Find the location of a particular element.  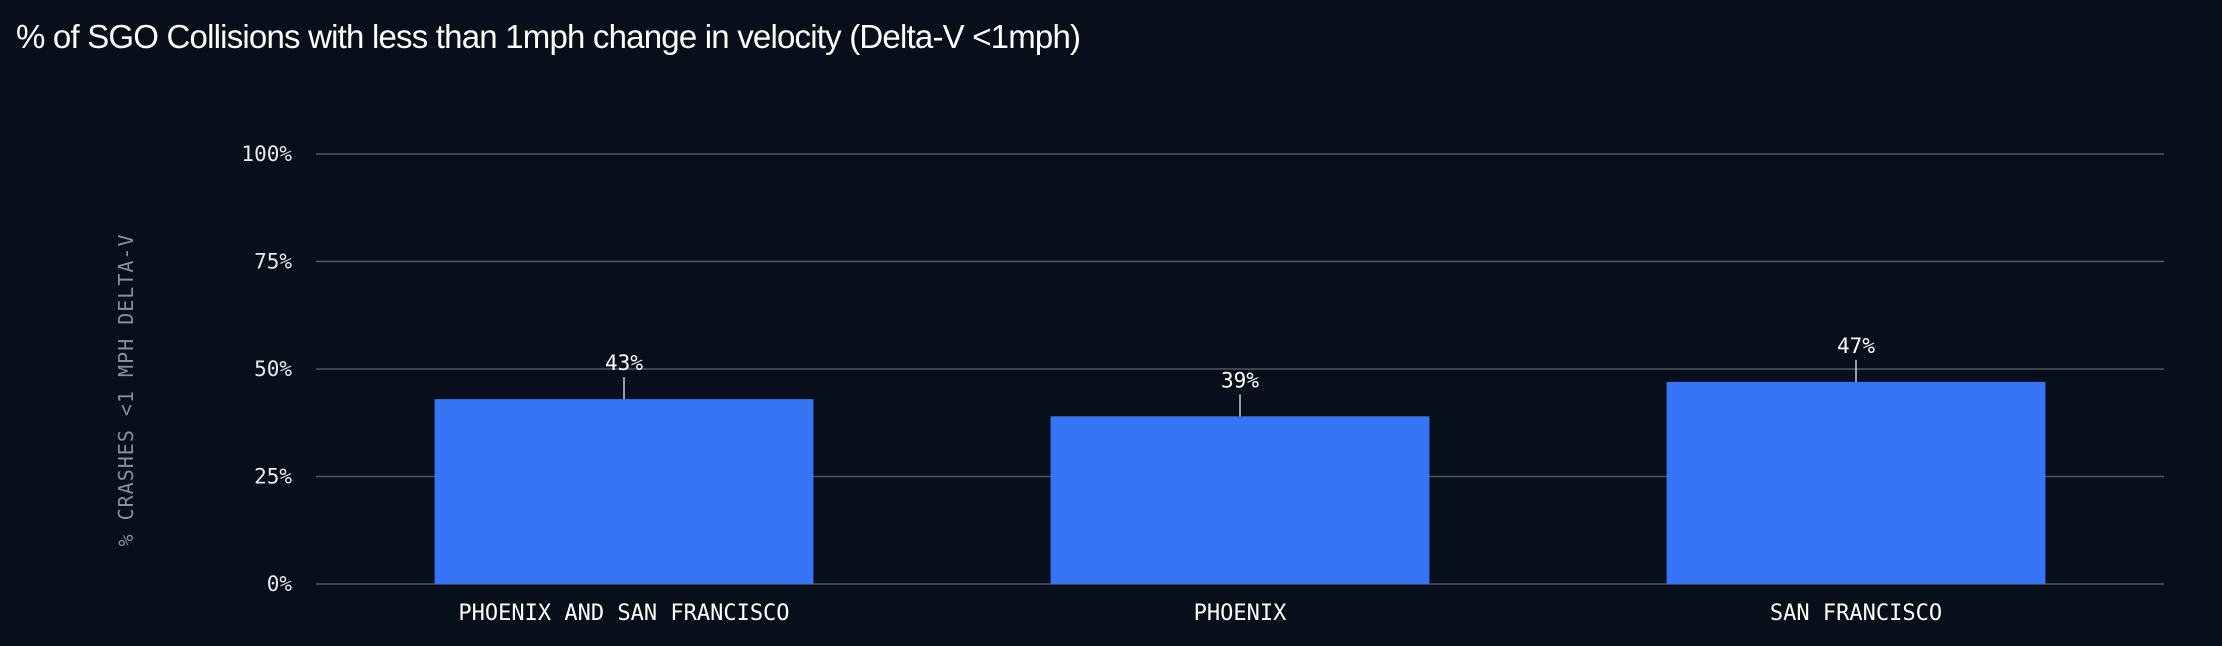

y-axis-title: % CRASHES <1 MPH DELTA-V is located at coordinates (126, 390).